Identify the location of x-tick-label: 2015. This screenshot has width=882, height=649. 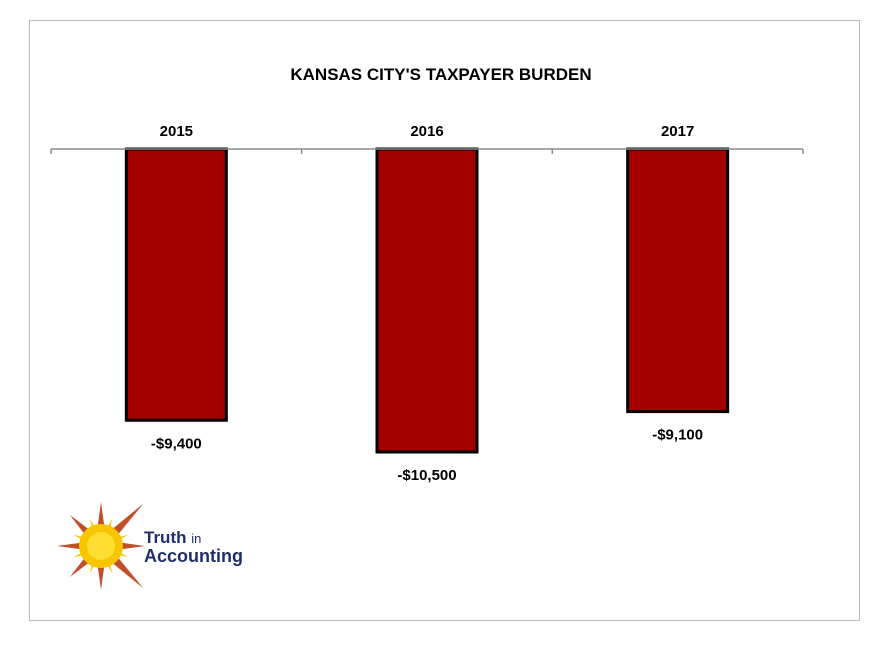
(176, 131).